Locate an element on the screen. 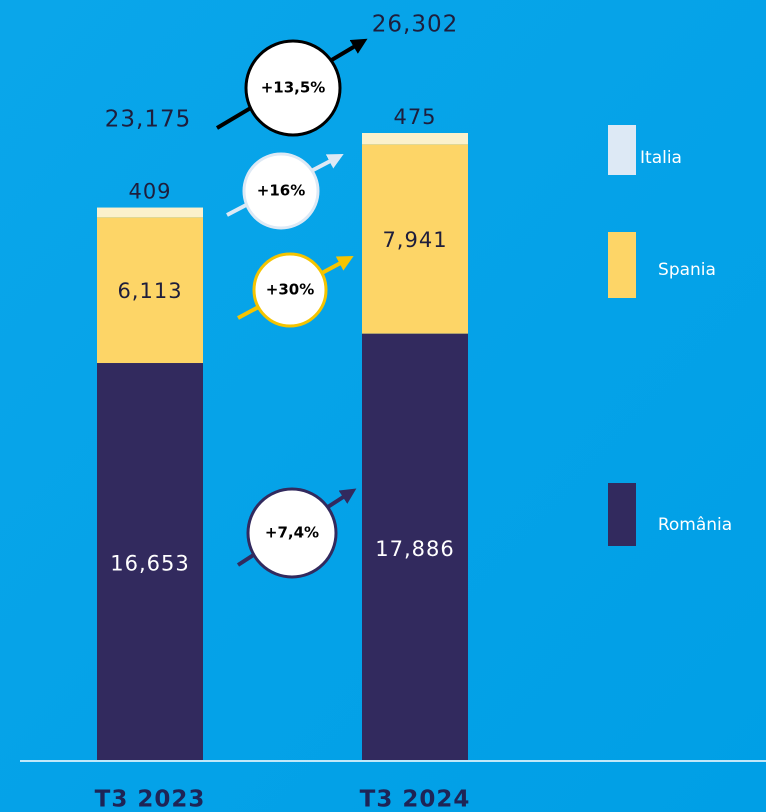 This screenshot has height=812, width=766. annotation: +7,4% is located at coordinates (292, 533).